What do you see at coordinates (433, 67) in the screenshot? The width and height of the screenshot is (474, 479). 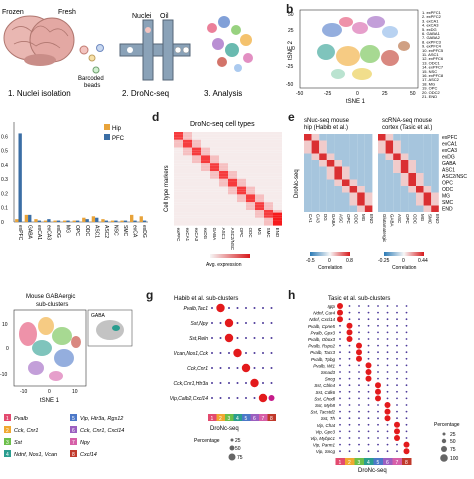 I see `legend-item: 14. exPFC7` at bounding box center [433, 67].